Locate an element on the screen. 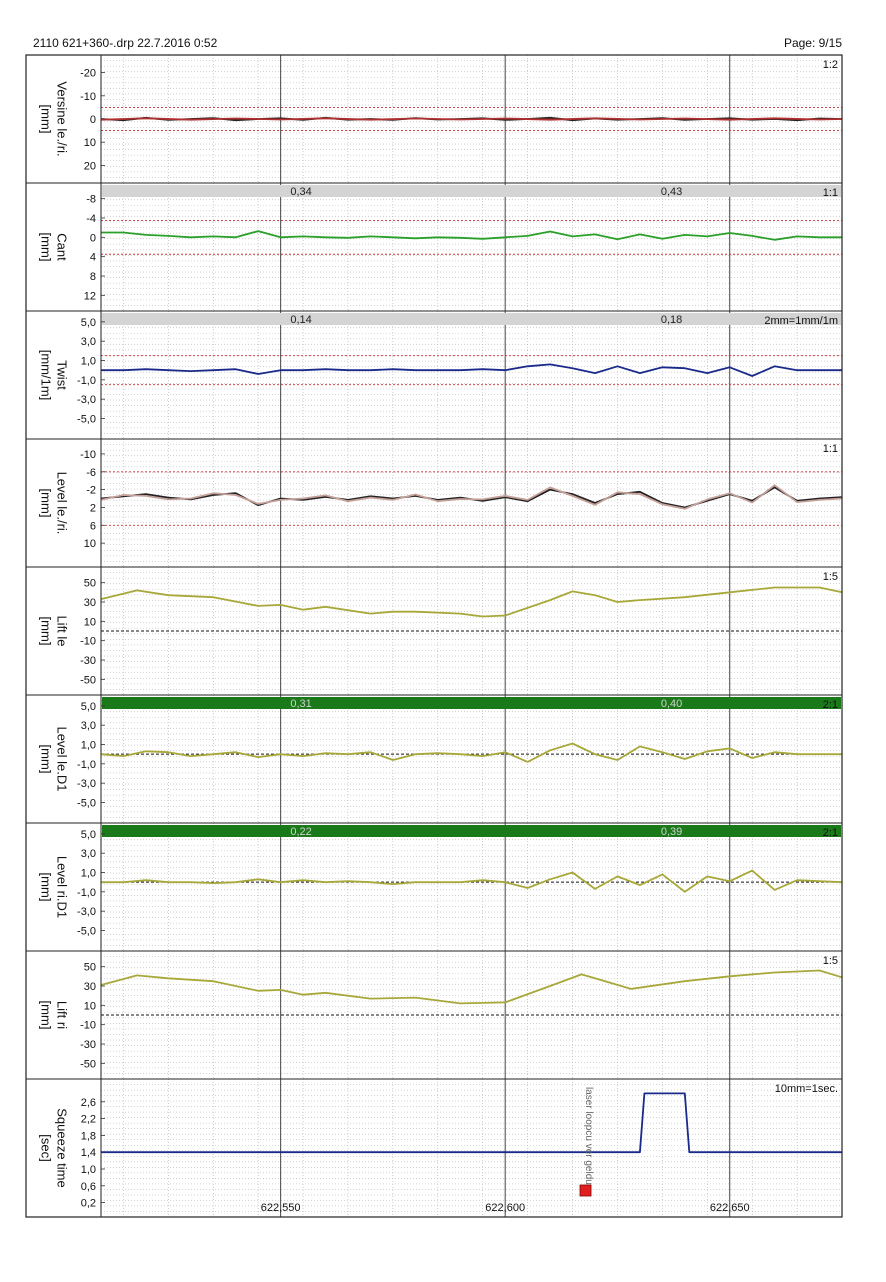  scale-label: 1:2 is located at coordinates (830, 65).